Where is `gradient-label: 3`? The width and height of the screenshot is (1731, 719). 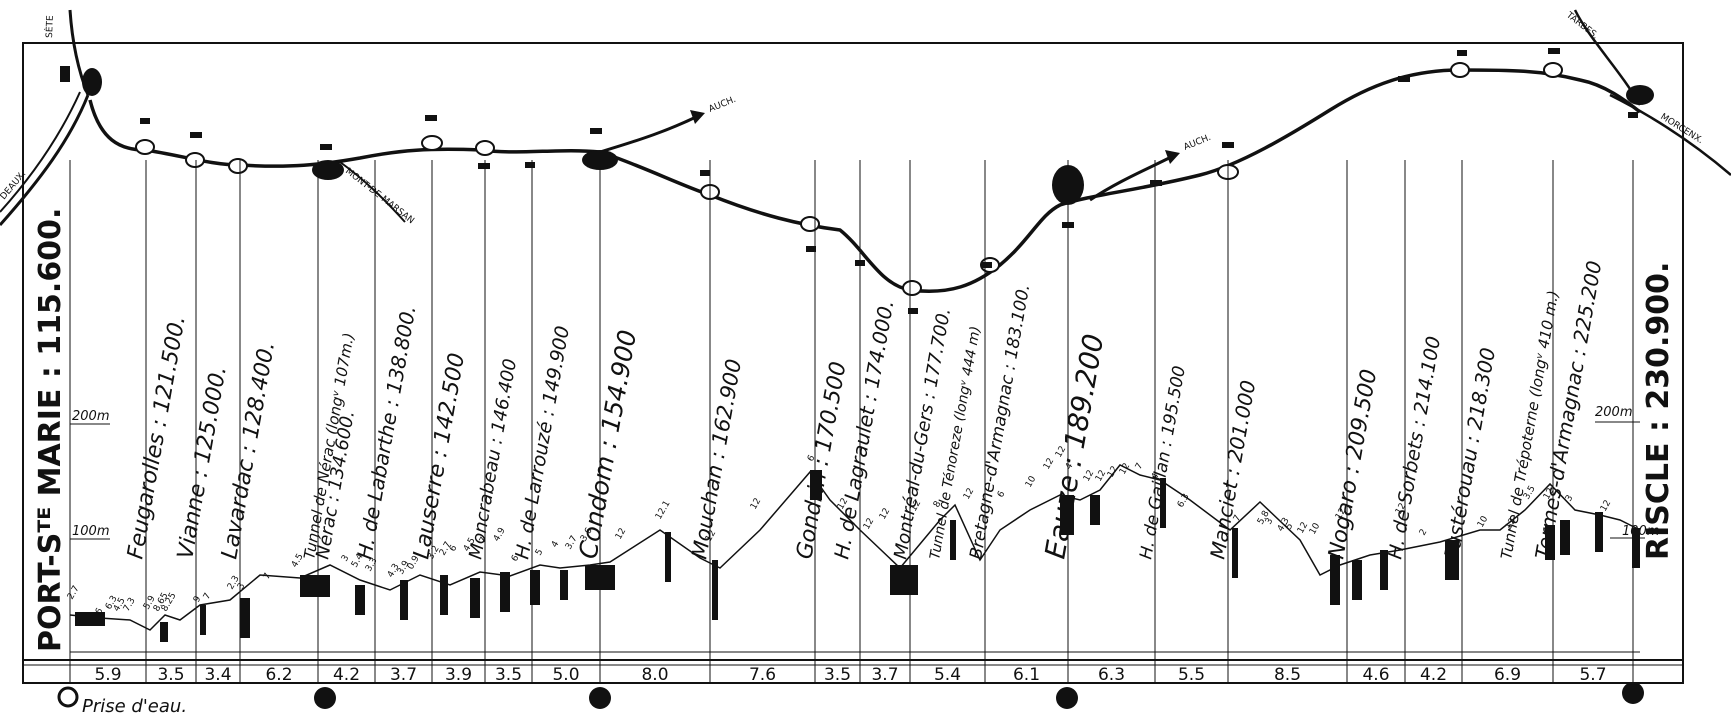
gradient-label: 3 is located at coordinates (1570, 499).